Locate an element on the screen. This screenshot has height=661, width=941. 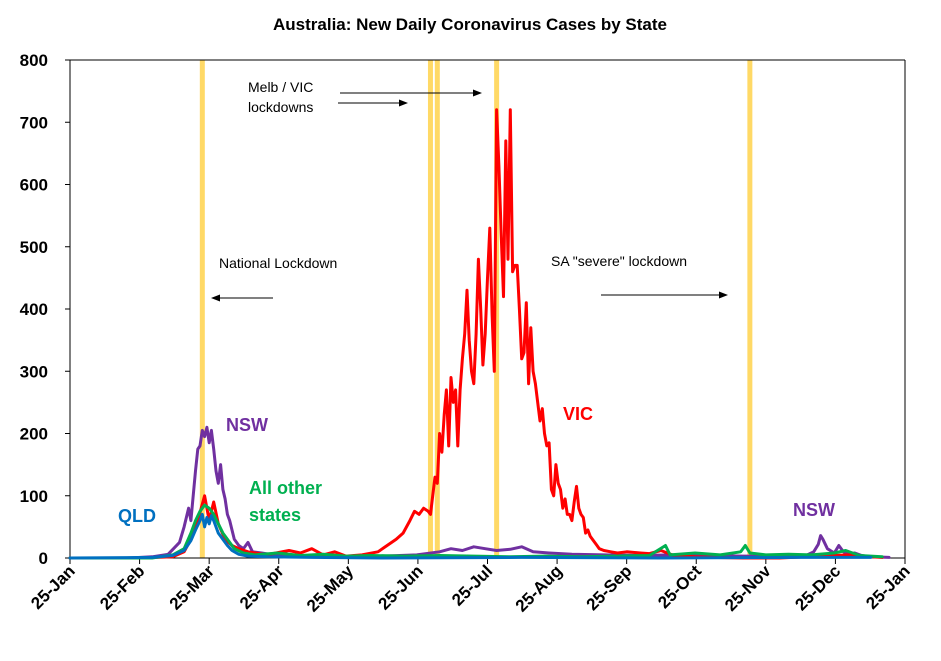
y-tick-label: 800 is located at coordinates (34, 60).